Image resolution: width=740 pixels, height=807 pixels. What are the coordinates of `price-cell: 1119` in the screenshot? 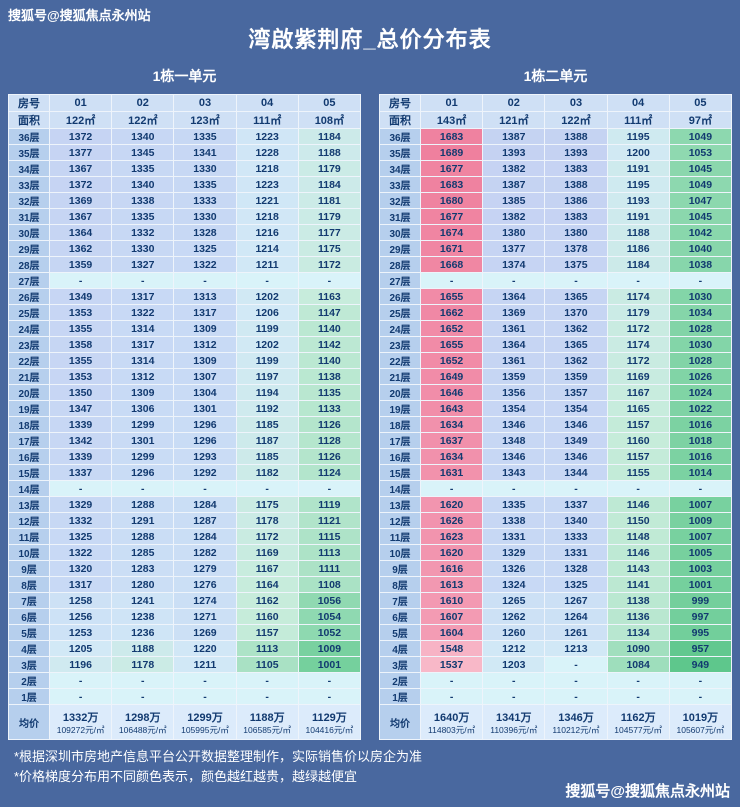 It's located at (329, 504).